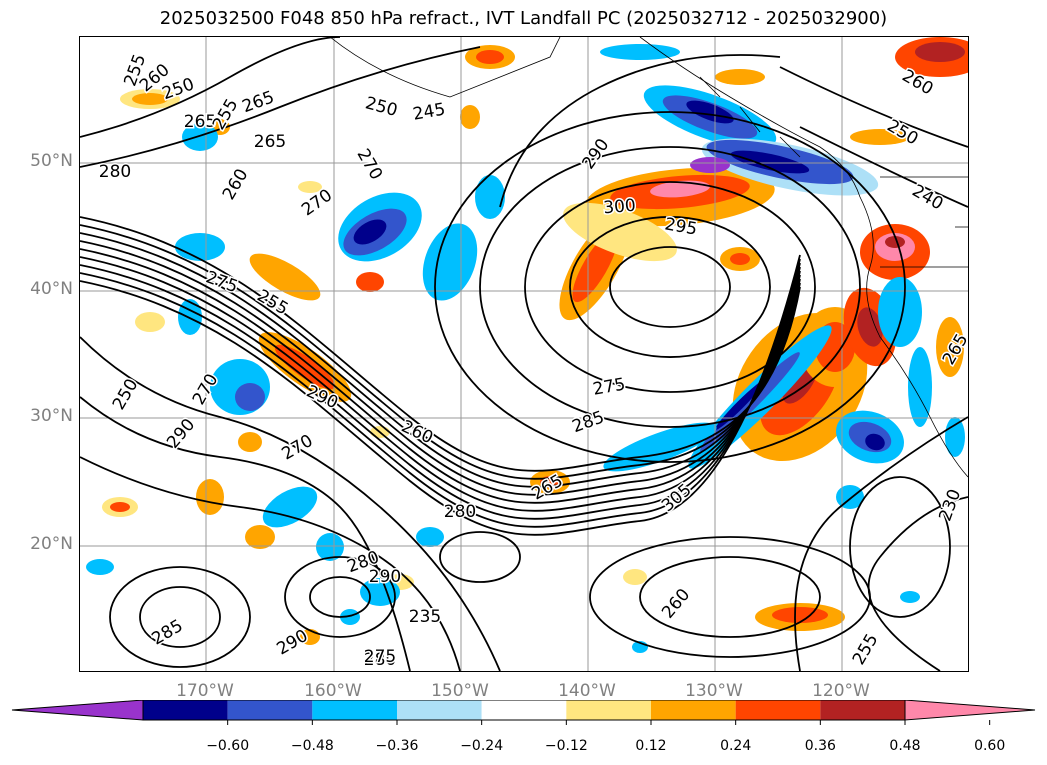 Image resolution: width=1047 pixels, height=765 pixels. I want to click on lon-tick-label: 140°W, so click(587, 691).